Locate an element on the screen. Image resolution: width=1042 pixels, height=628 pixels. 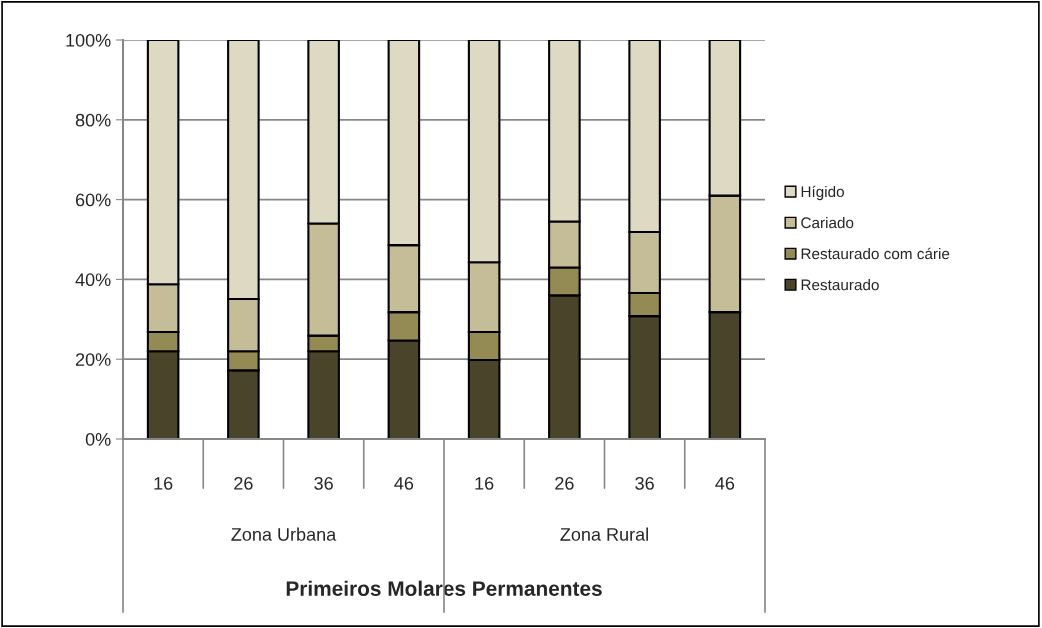
legend-label: Cariado is located at coordinates (827, 222).